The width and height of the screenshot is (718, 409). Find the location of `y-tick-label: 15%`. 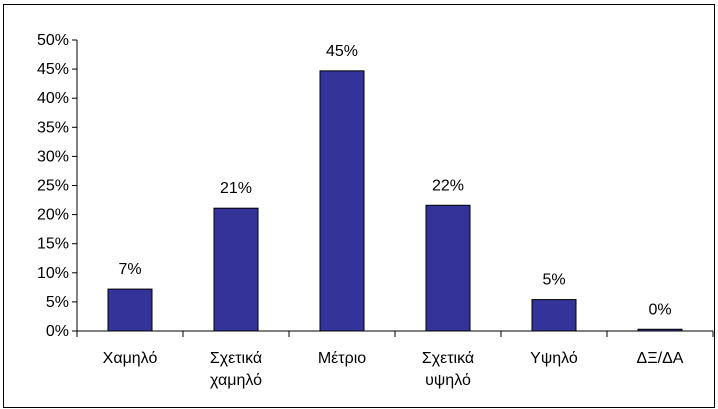

y-tick-label: 15% is located at coordinates (53, 244).